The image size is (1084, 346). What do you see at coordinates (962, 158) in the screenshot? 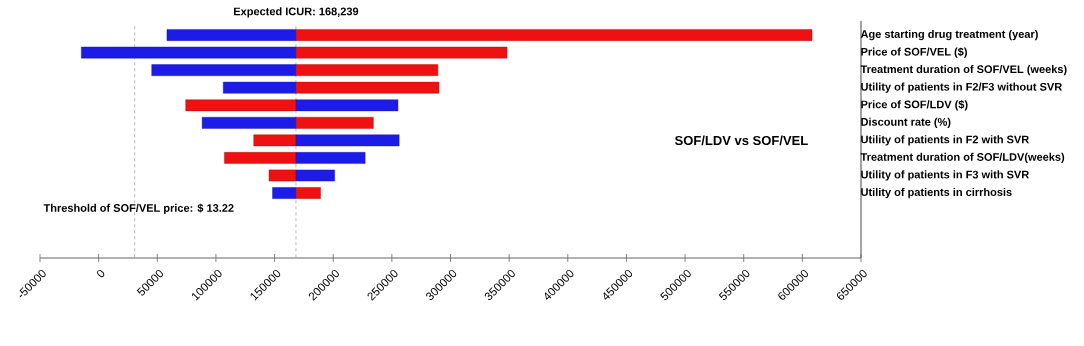
I see `y-tick-label: Treatment duration of SOF/LDV(weeks)` at bounding box center [962, 158].